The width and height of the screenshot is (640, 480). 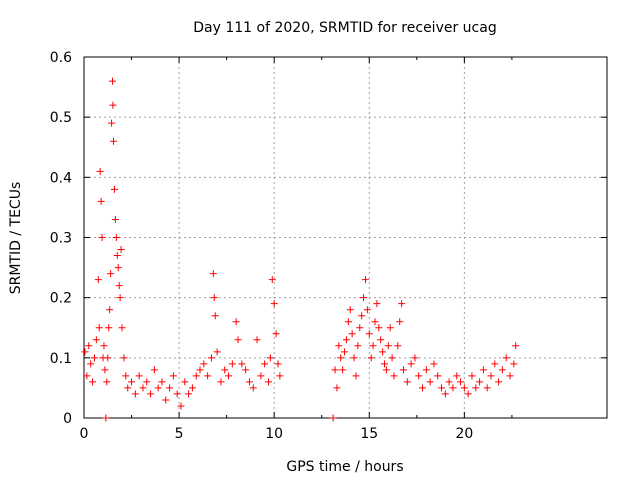 What do you see at coordinates (61, 359) in the screenshot?
I see `y-tick-label: 0.1` at bounding box center [61, 359].